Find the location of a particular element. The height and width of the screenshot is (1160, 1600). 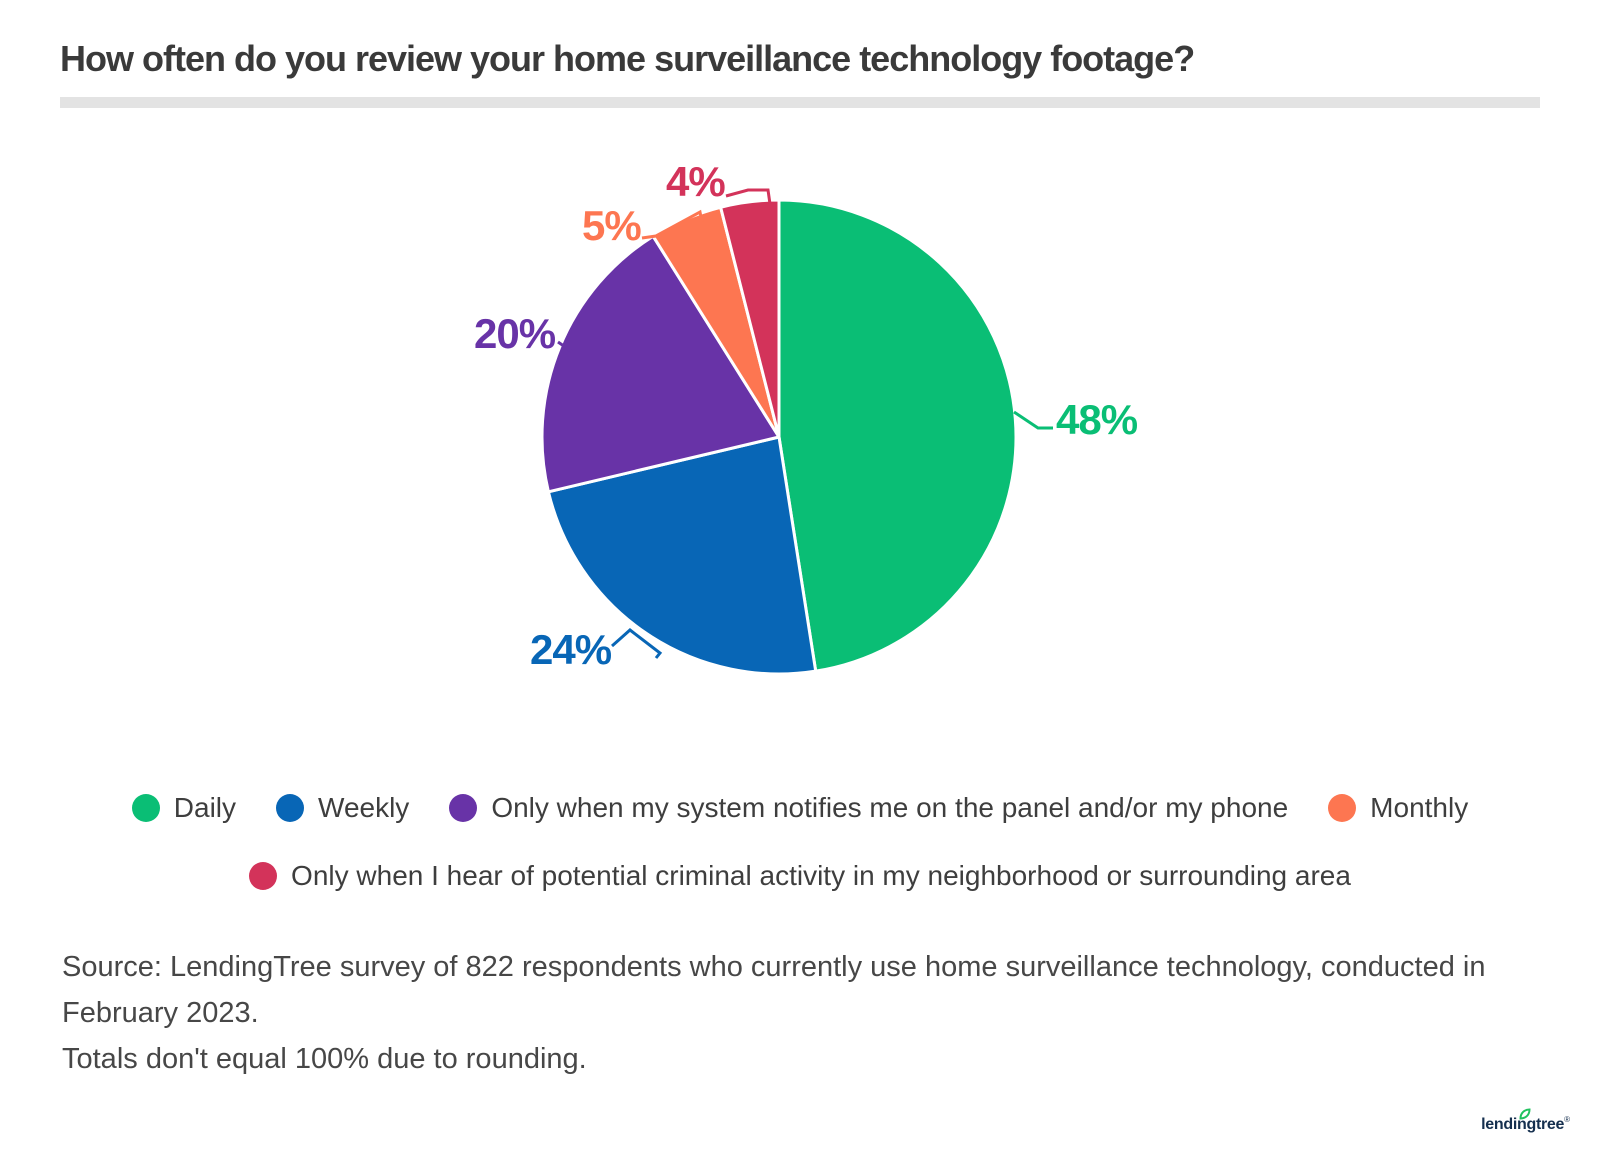

logo-text: lendingtree is located at coordinates (1523, 1124).